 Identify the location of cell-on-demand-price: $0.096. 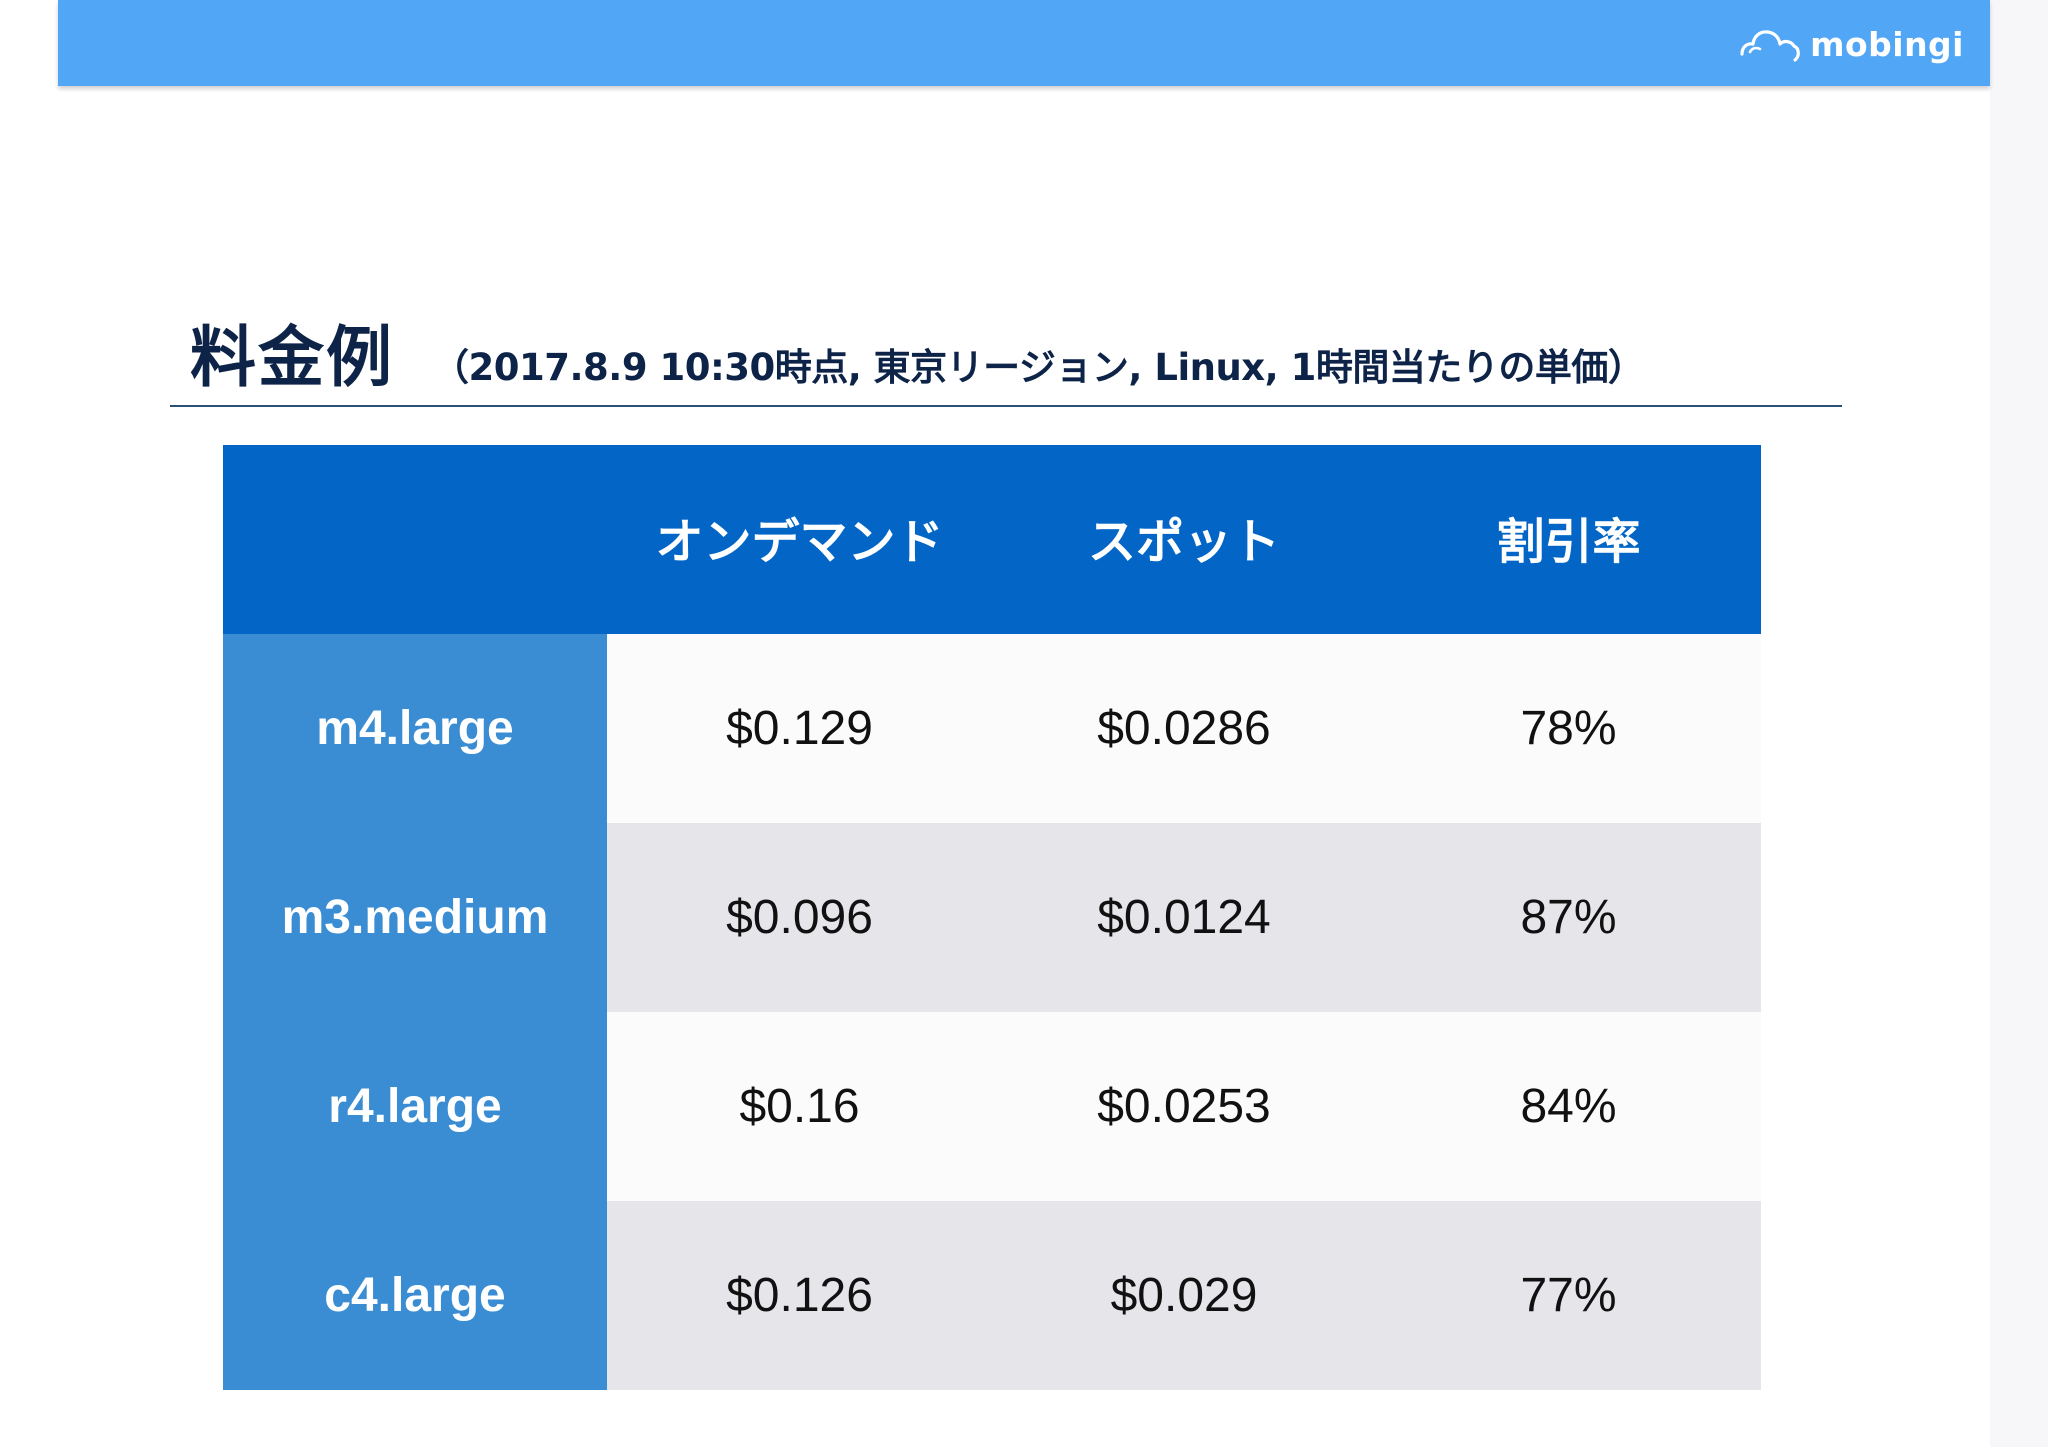
(799, 917).